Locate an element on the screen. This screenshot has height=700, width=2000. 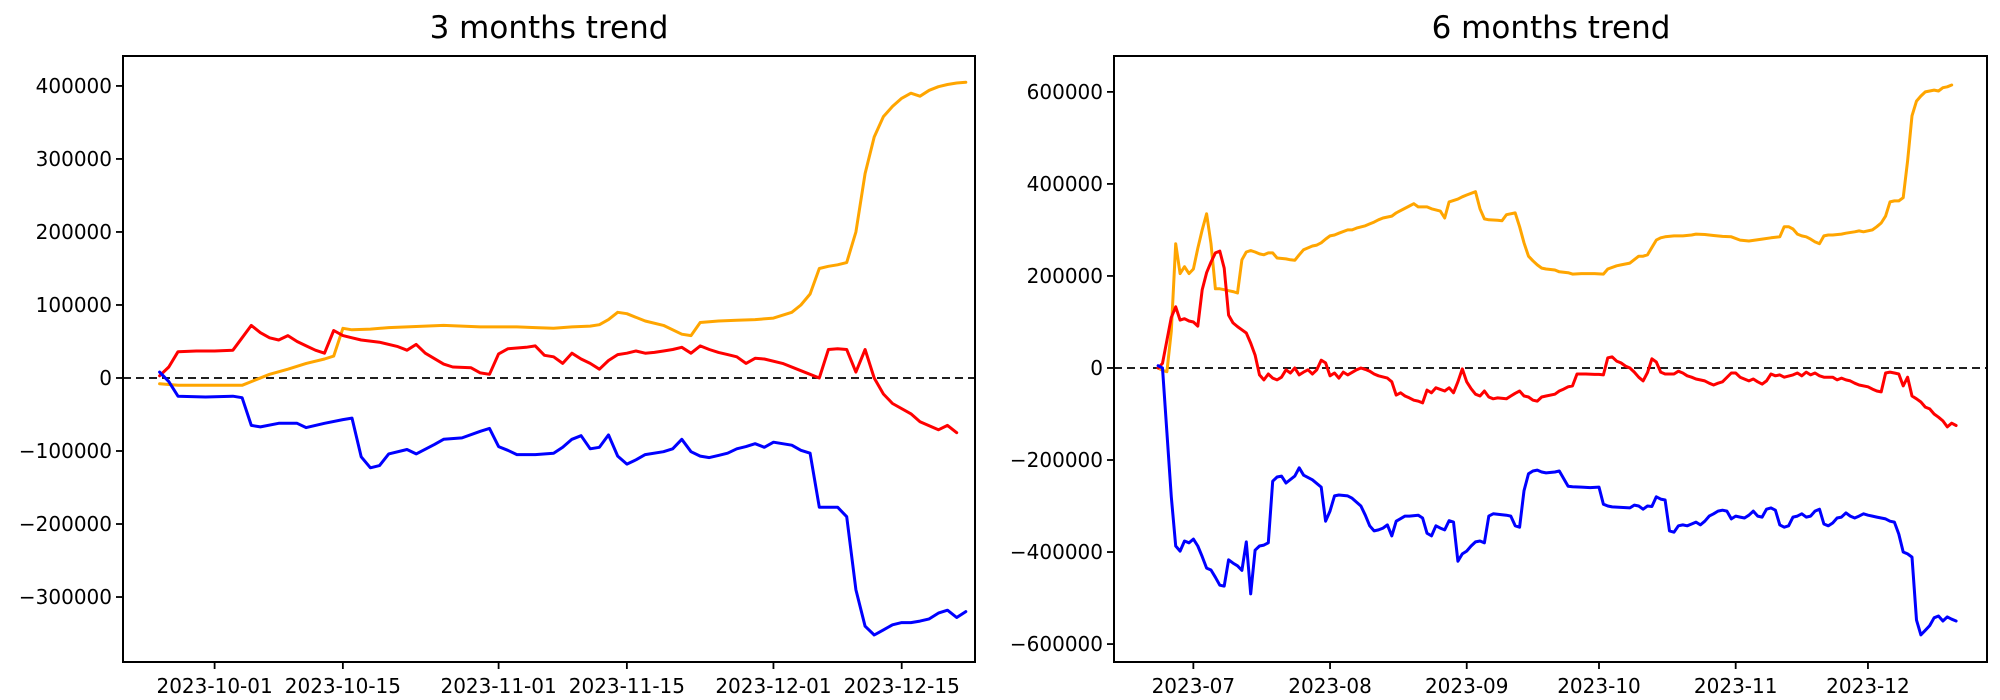
x-tick-label: 2023-11 is located at coordinates (1736, 686).